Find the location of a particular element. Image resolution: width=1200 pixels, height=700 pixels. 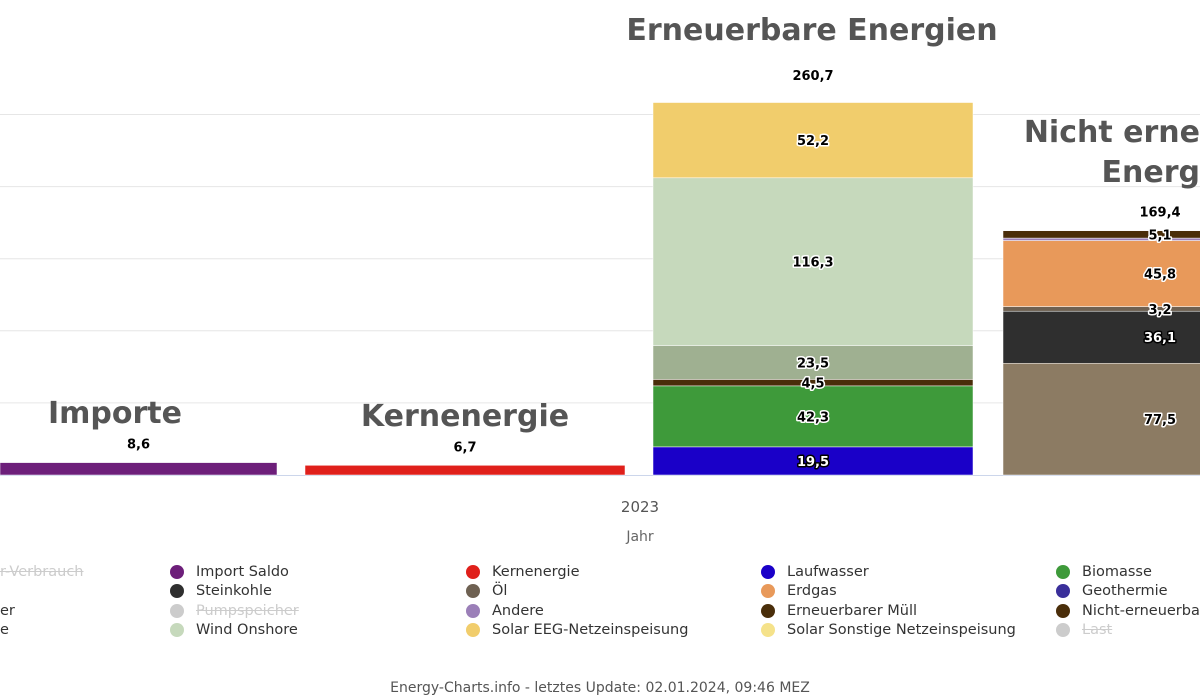

data-label: 3,2 is located at coordinates (1159, 310).